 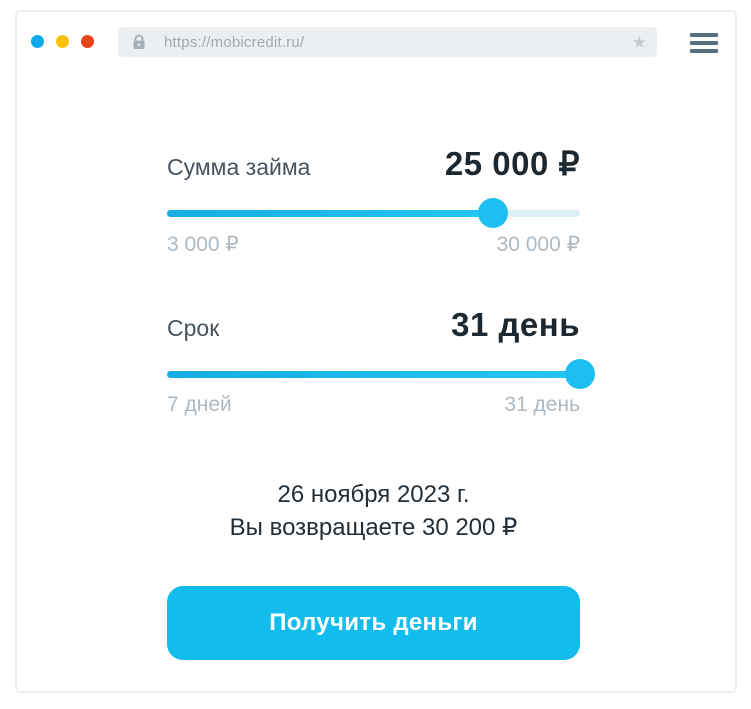 I want to click on term-row: Срок 31 день, so click(x=373, y=325).